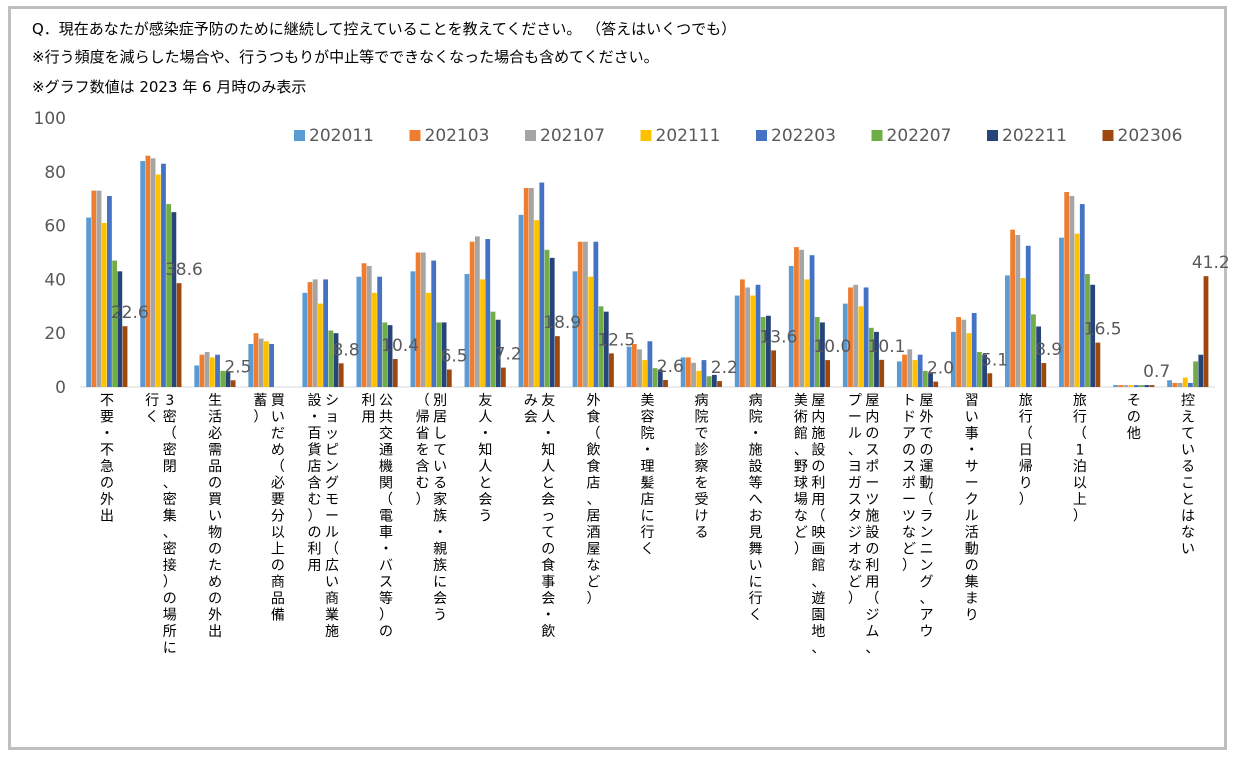 The width and height of the screenshot is (1237, 759). Describe the element at coordinates (855, 484) in the screenshot. I see `category-char: ガ` at that location.